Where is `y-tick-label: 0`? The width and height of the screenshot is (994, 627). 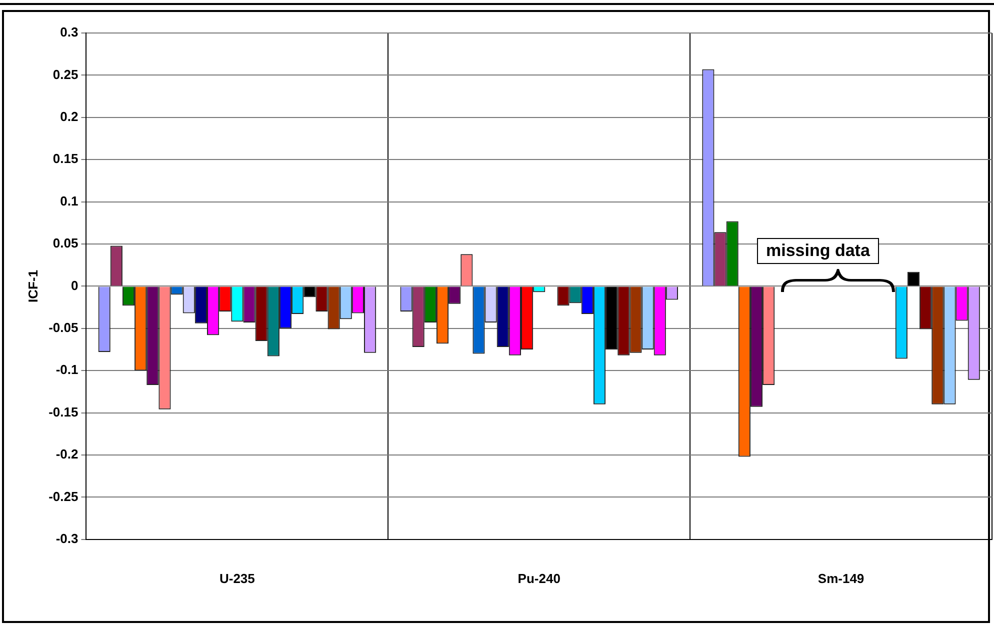 y-tick-label: 0 is located at coordinates (74, 285).